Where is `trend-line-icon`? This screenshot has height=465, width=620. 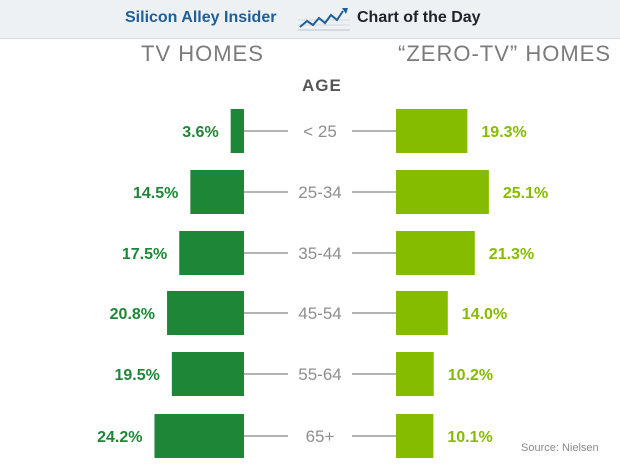 trend-line-icon is located at coordinates (324, 19).